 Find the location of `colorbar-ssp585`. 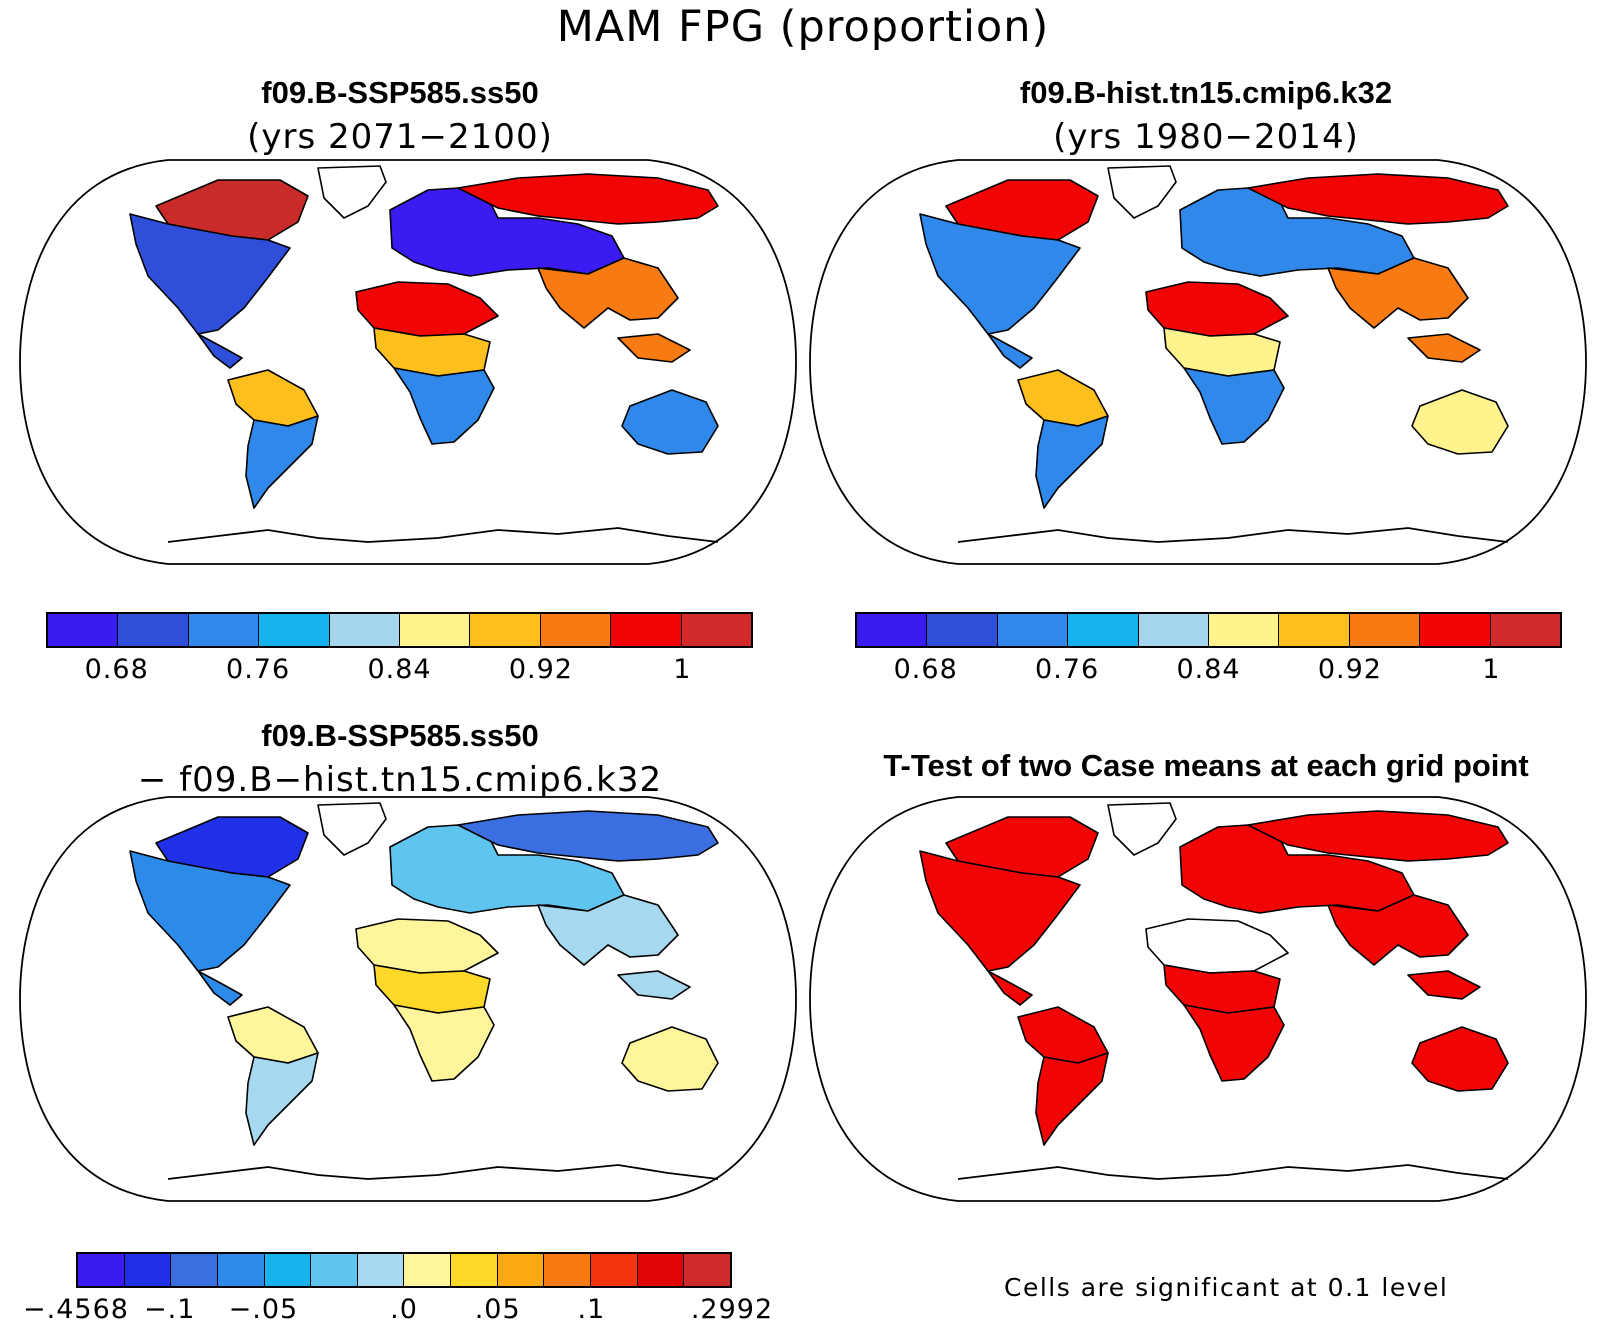

colorbar-ssp585 is located at coordinates (399, 630).